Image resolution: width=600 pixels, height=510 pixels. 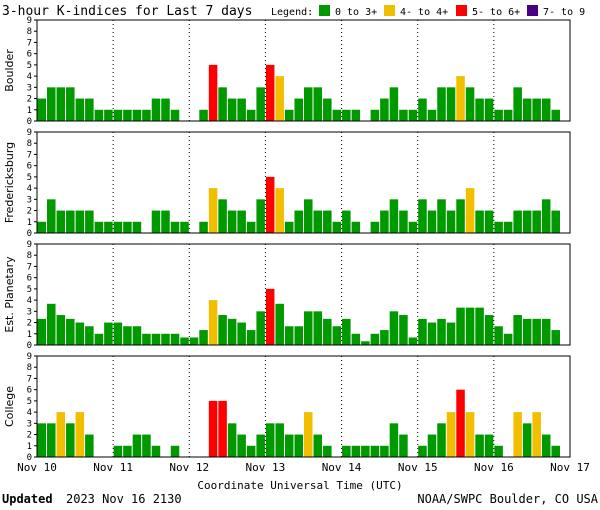 What do you see at coordinates (461, 10) in the screenshot?
I see `legend-swatch-red` at bounding box center [461, 10].